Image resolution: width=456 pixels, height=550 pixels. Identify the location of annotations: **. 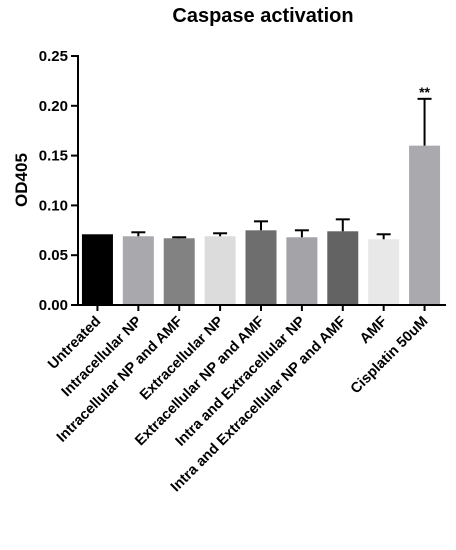
(424, 92).